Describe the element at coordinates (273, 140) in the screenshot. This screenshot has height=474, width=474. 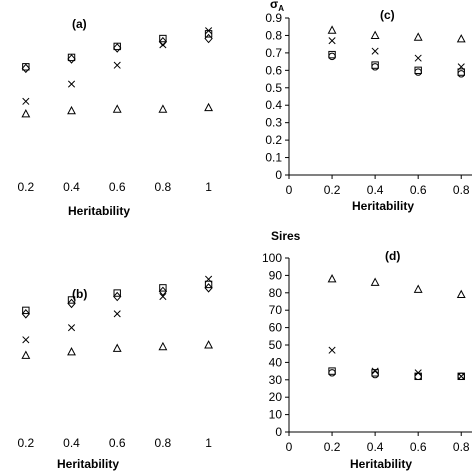
I see `y-tick-label: 0.2` at that location.